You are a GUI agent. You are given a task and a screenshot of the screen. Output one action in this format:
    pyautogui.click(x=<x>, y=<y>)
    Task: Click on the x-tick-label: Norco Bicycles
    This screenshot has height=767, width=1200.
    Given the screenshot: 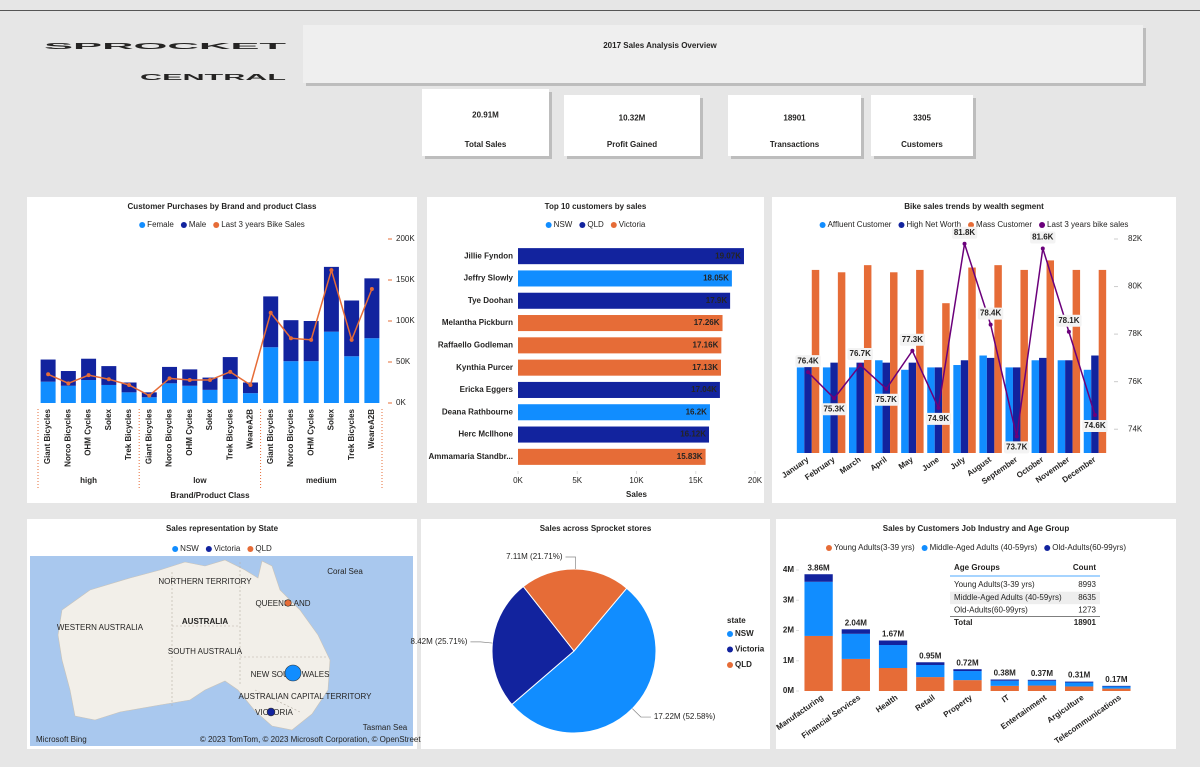 What is the action you would take?
    pyautogui.click(x=290, y=437)
    